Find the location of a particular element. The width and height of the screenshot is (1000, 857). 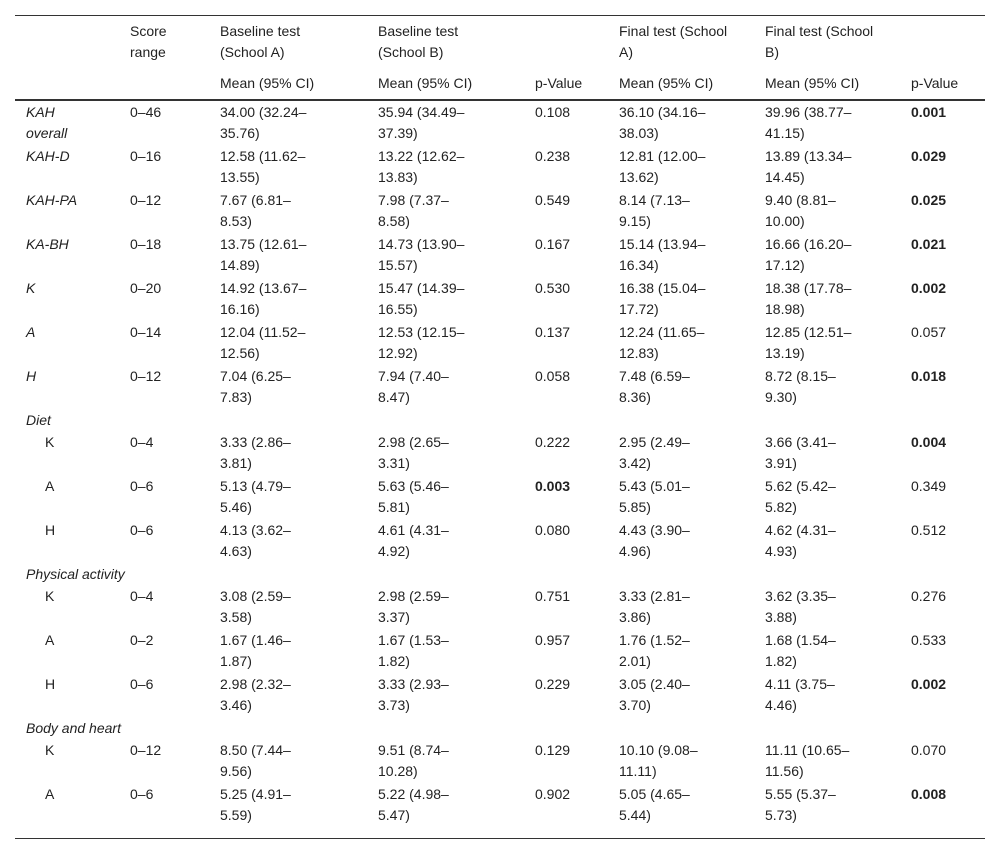

cell: 9.40 (8.81–10.00) is located at coordinates (800, 210).